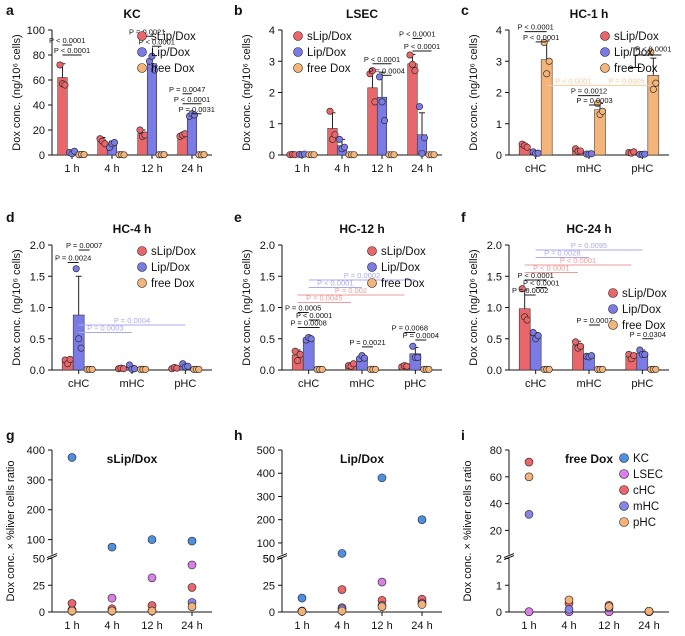 This screenshot has height=636, width=685. Describe the element at coordinates (496, 451) in the screenshot. I see `y-tick-label: 80` at that location.